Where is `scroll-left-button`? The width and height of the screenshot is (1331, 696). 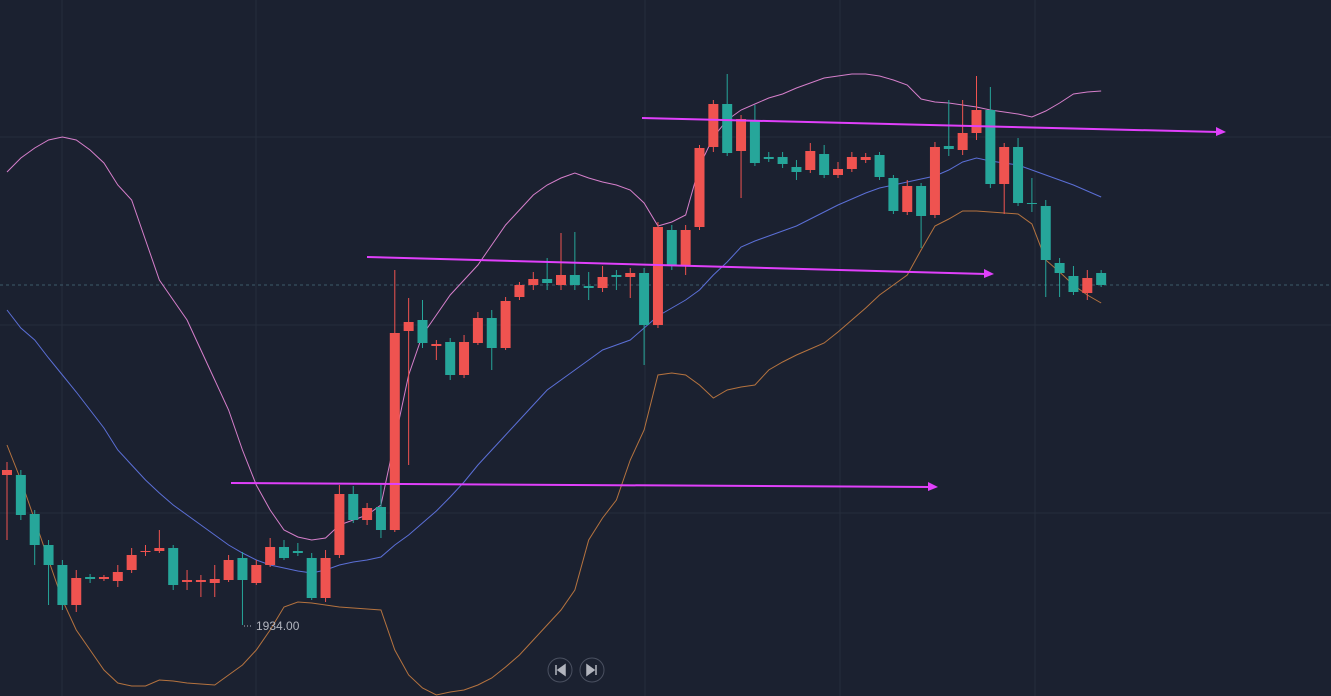
scroll-left-button is located at coordinates (560, 670).